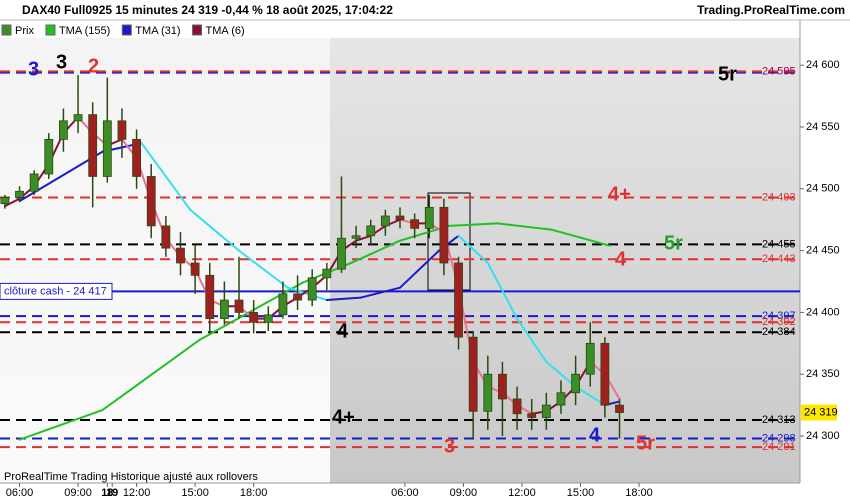 This screenshot has width=850, height=500. I want to click on x-tick-label: 19, so click(112, 493).